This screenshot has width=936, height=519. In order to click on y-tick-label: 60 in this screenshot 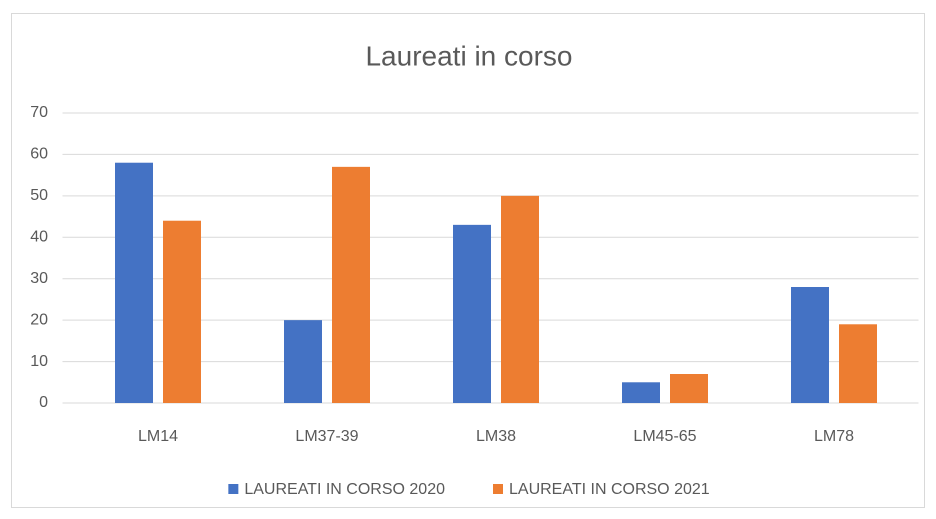, I will do `click(39, 154)`.